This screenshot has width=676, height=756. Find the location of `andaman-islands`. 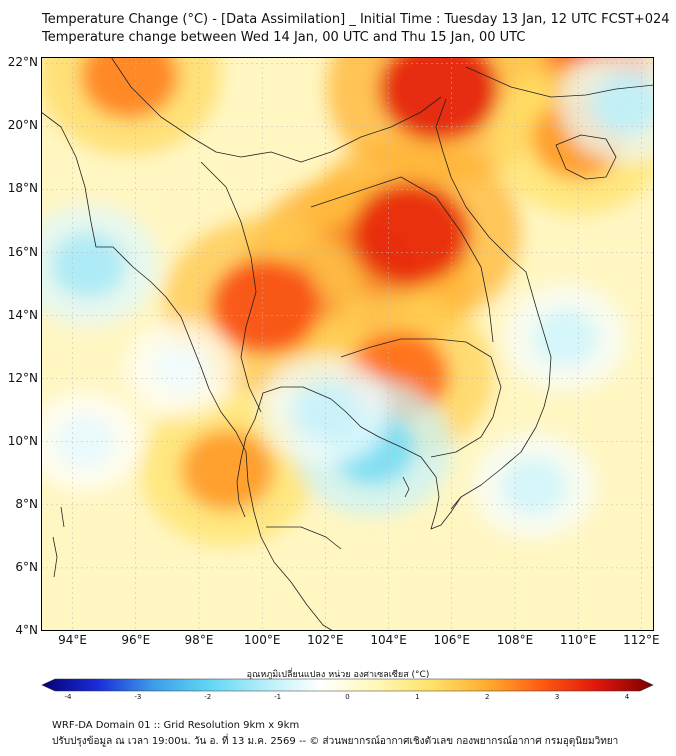

andaman-islands is located at coordinates (58, 542).